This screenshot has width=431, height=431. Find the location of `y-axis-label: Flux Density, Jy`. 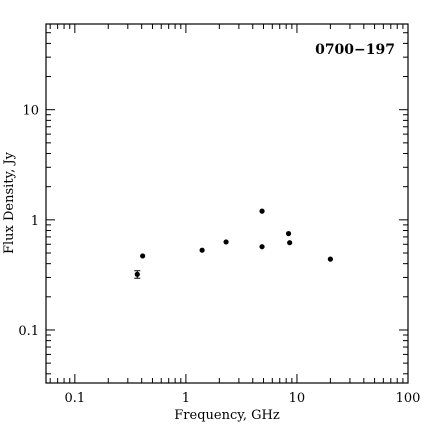

y-axis-label: Flux Density, Jy is located at coordinates (9, 202).